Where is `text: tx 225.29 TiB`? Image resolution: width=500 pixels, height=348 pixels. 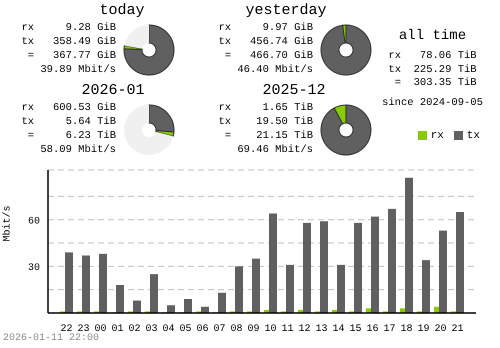
text: tx 225.29 TiB is located at coordinates (432, 70).